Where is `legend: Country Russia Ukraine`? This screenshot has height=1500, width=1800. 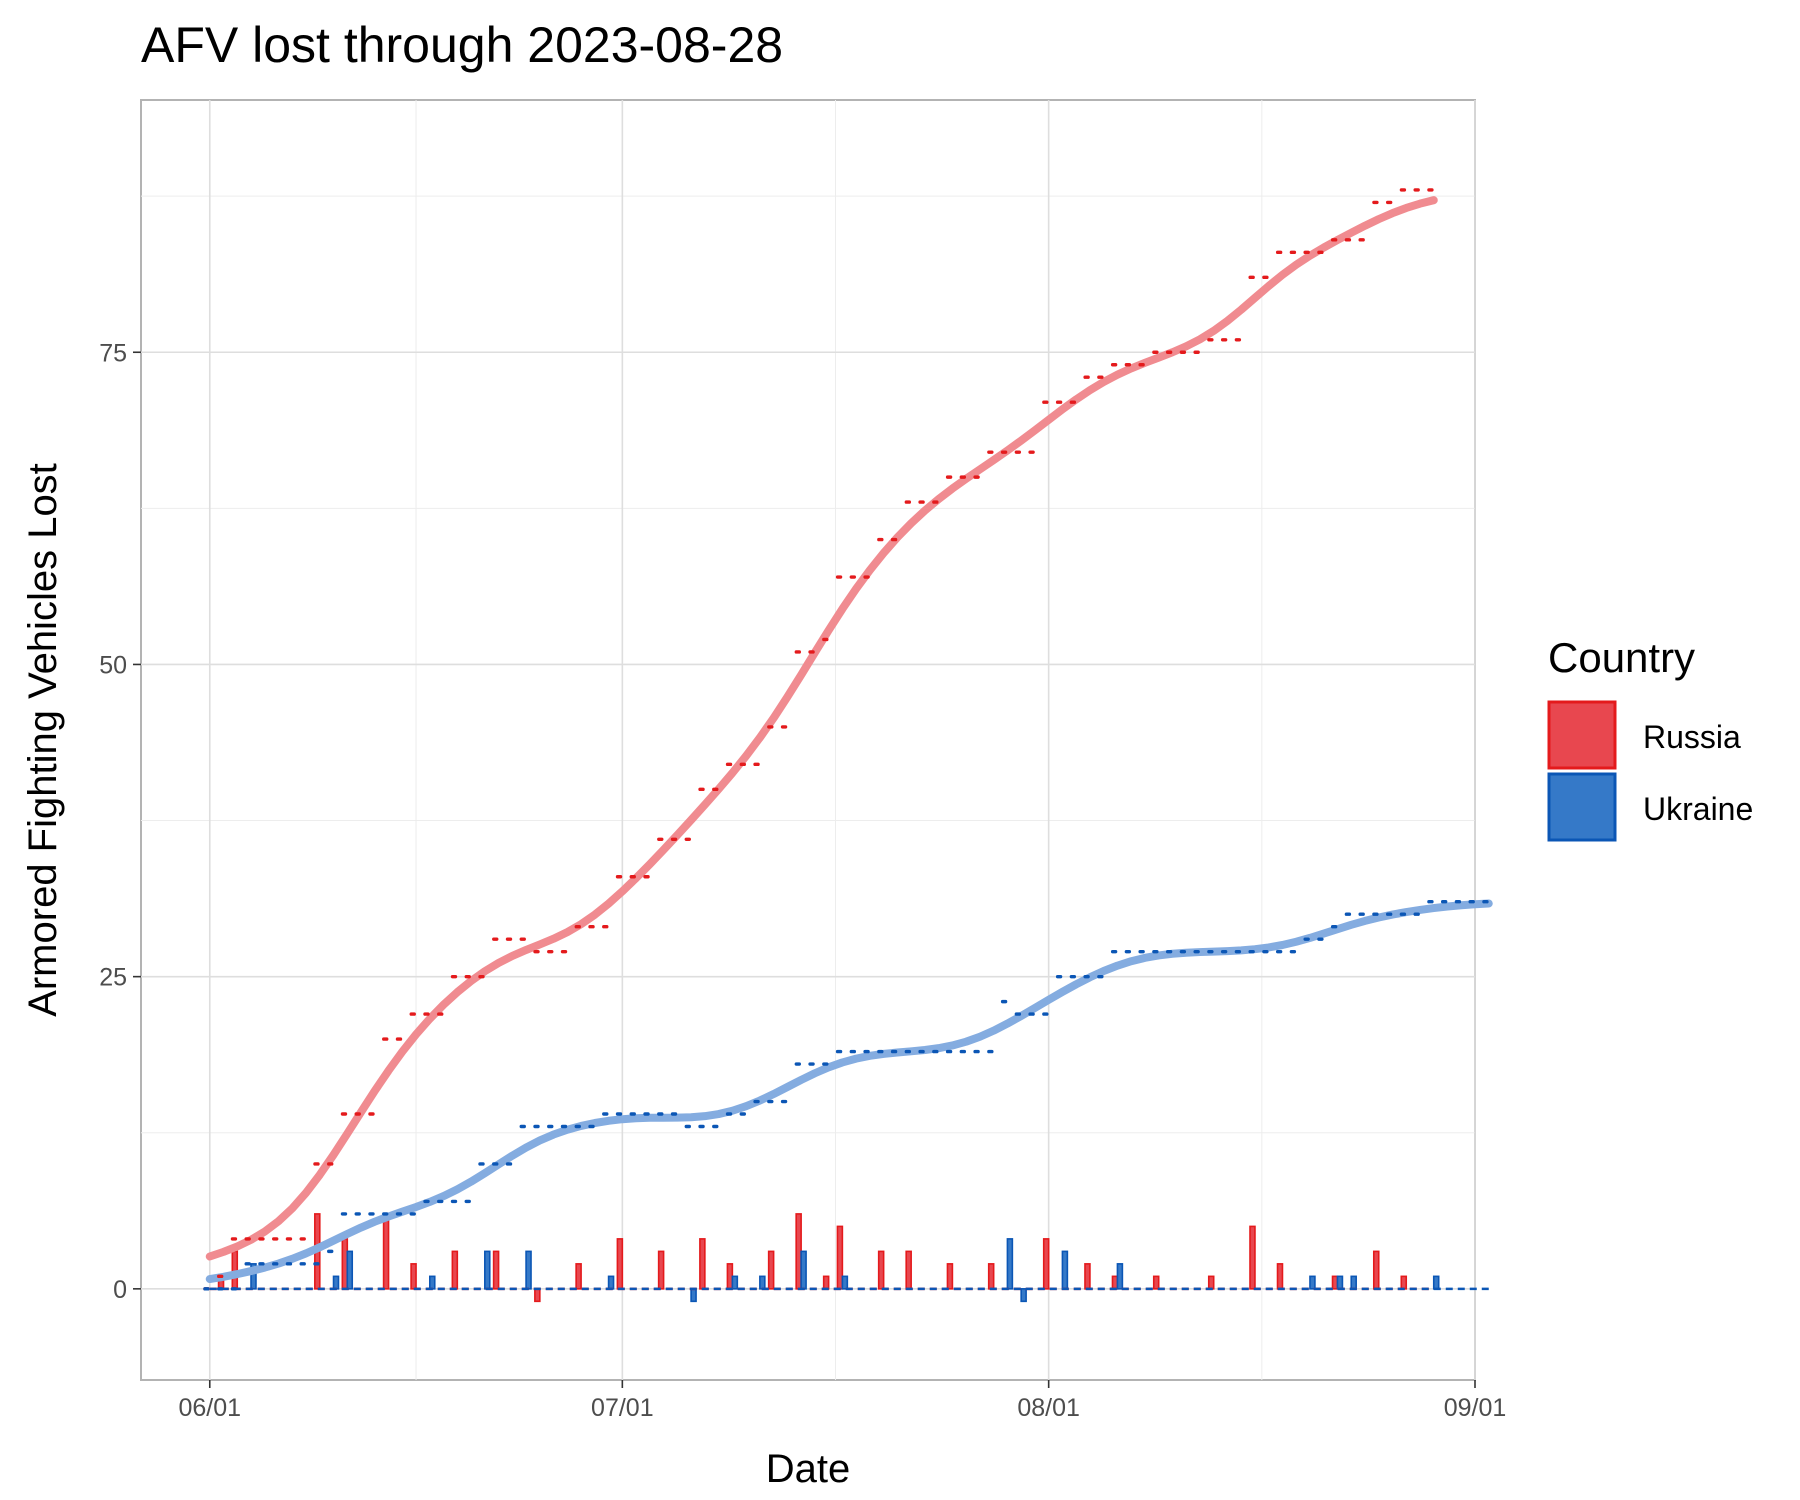 legend: Country Russia Ukraine is located at coordinates (1650, 738).